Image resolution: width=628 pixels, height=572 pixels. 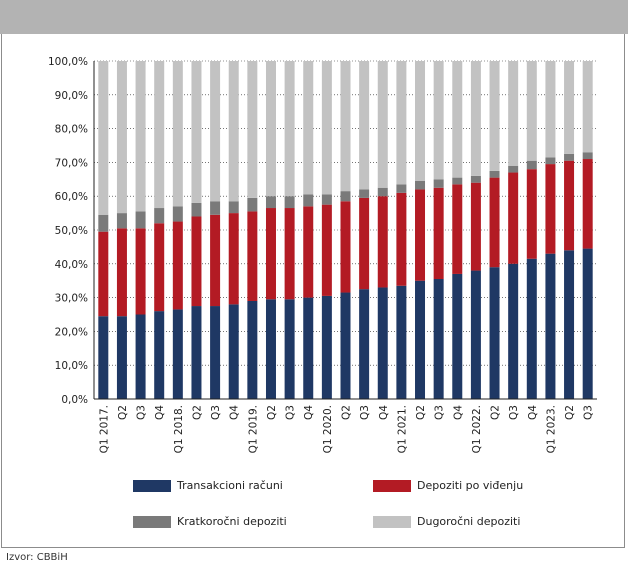 What do you see at coordinates (477, 429) in the screenshot?
I see `x-tick-label: Q1 2022.` at bounding box center [477, 429].